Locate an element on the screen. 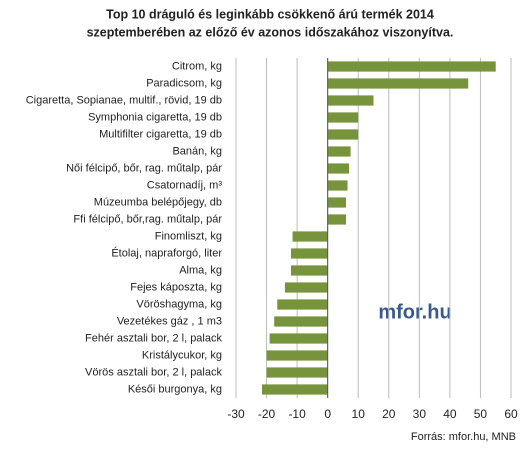 The height and width of the screenshot is (454, 526). x-tick-label: 60 is located at coordinates (511, 414).